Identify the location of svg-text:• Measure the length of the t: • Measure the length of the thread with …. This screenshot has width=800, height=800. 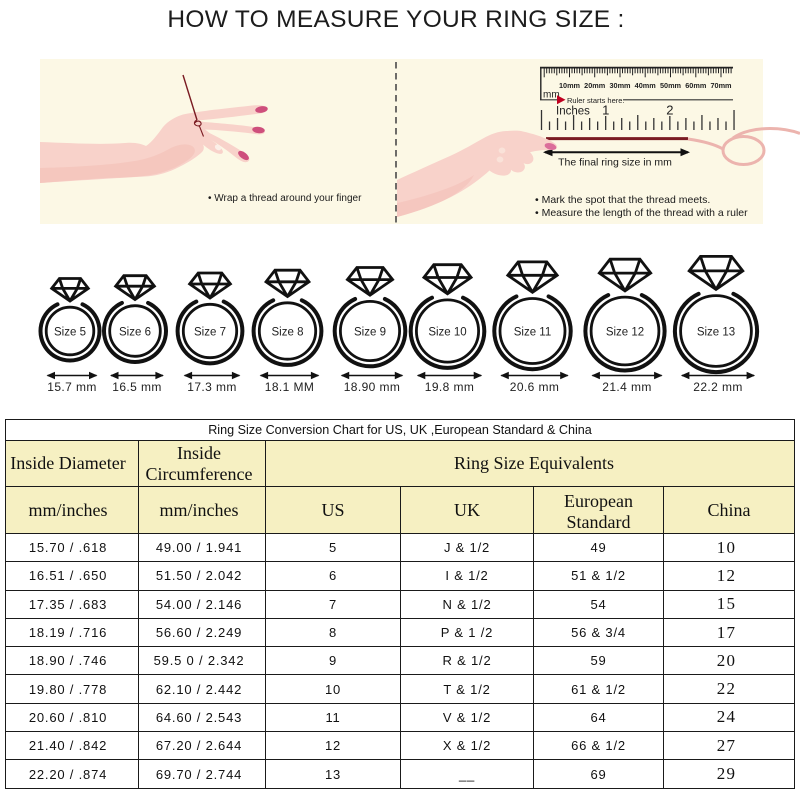
(641, 213).